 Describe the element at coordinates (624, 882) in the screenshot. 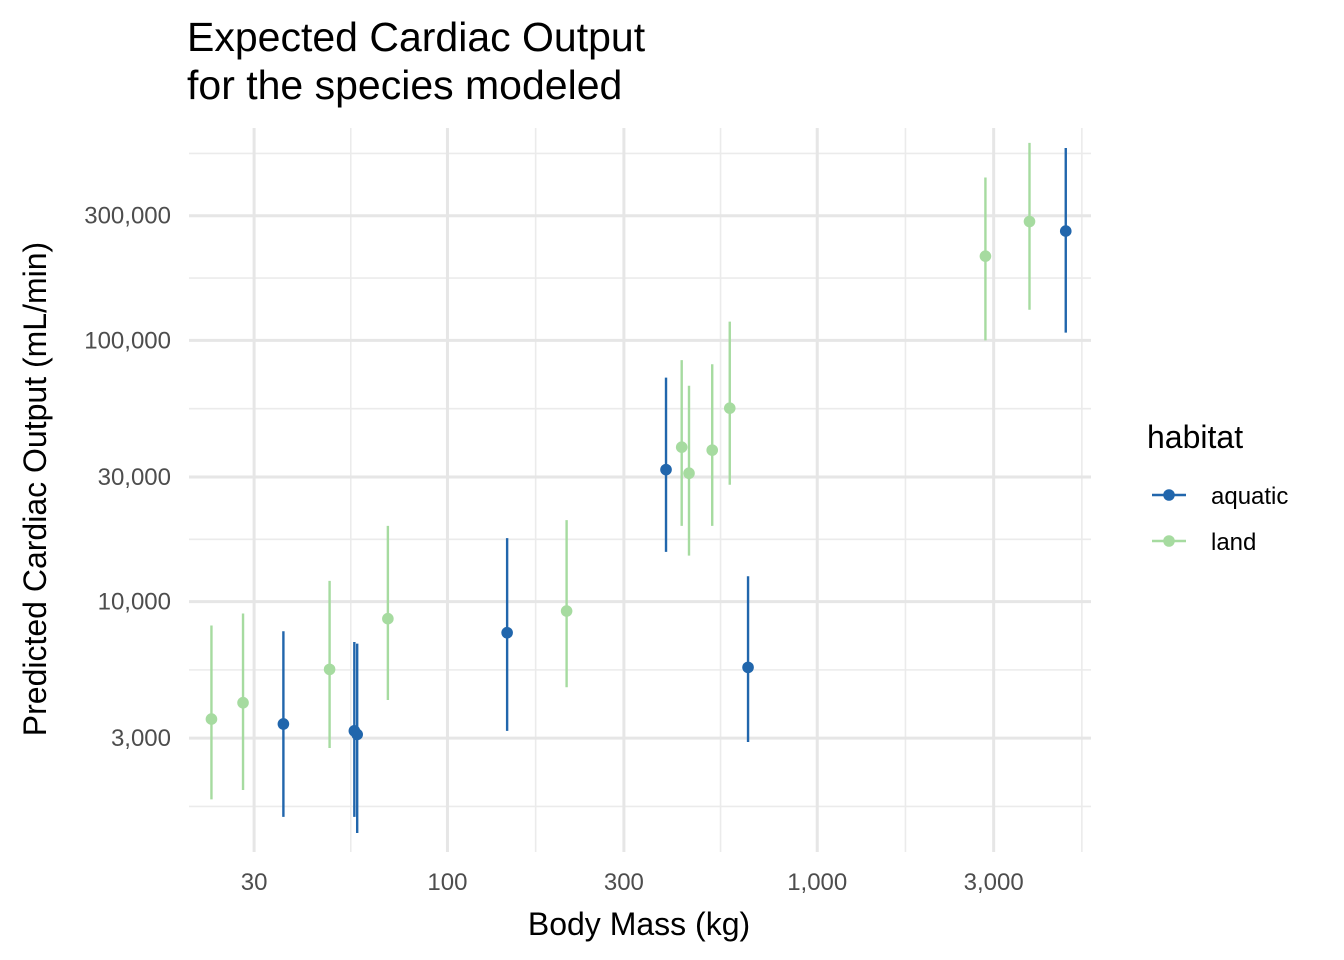

I see `x-tick-label: 300` at that location.